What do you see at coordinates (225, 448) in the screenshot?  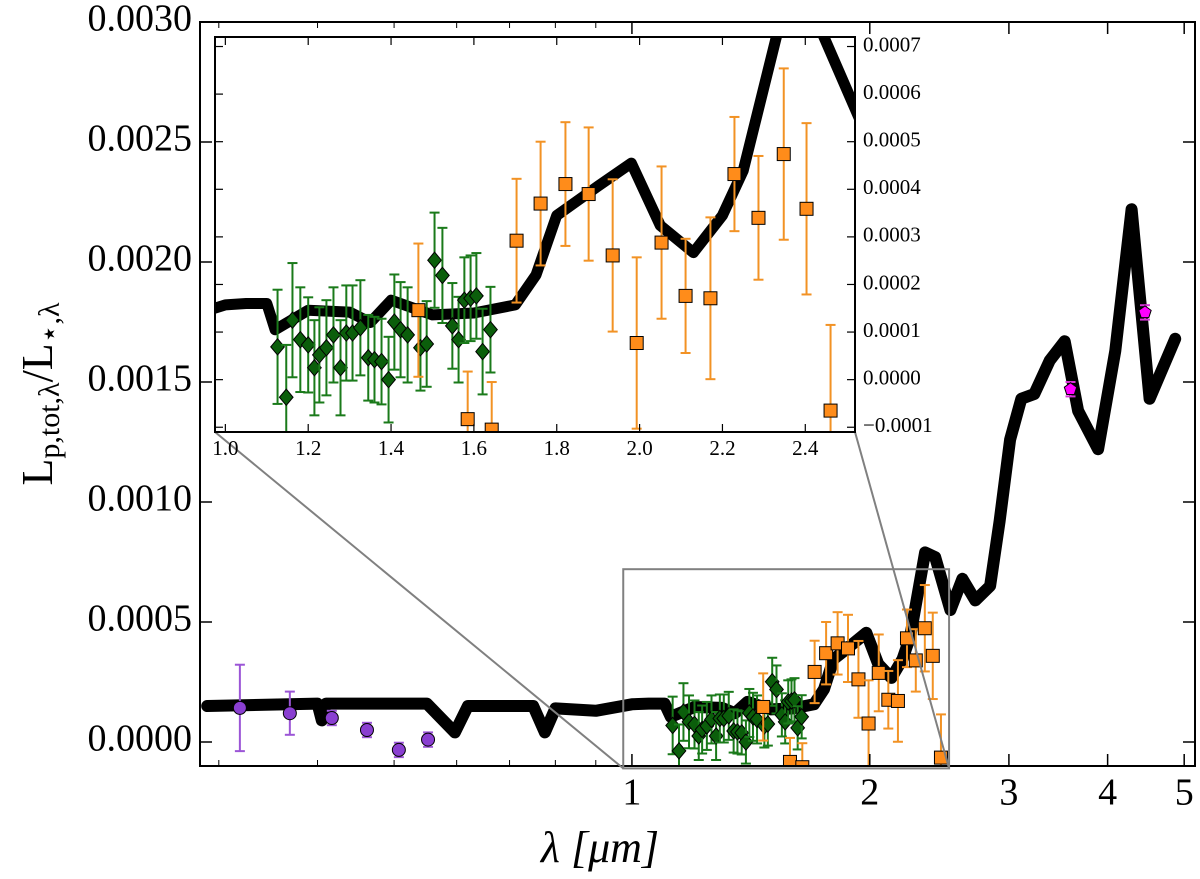 I see `inset-x-tick-label: 1.0` at bounding box center [225, 448].